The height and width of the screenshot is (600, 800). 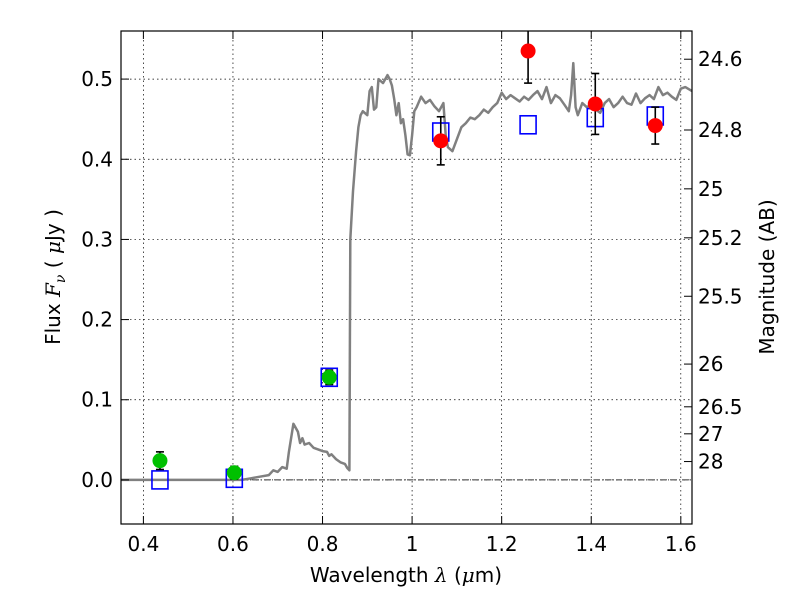 What do you see at coordinates (710, 364) in the screenshot?
I see `mag-tick-label: 26` at bounding box center [710, 364].